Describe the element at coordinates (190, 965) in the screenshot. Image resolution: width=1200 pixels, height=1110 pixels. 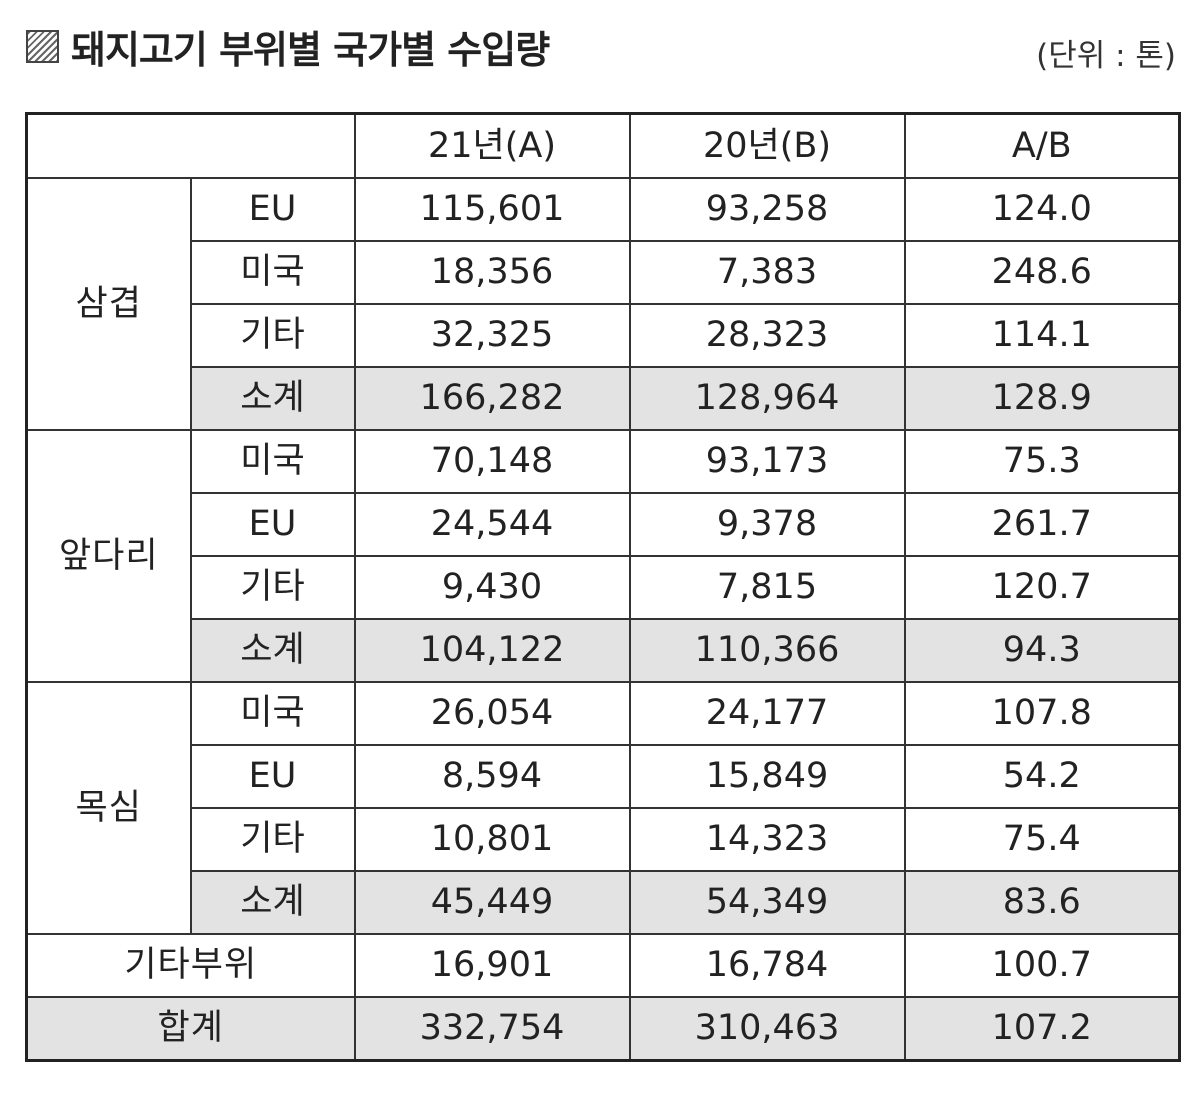
I see `other-parts-label: 기타부위` at that location.